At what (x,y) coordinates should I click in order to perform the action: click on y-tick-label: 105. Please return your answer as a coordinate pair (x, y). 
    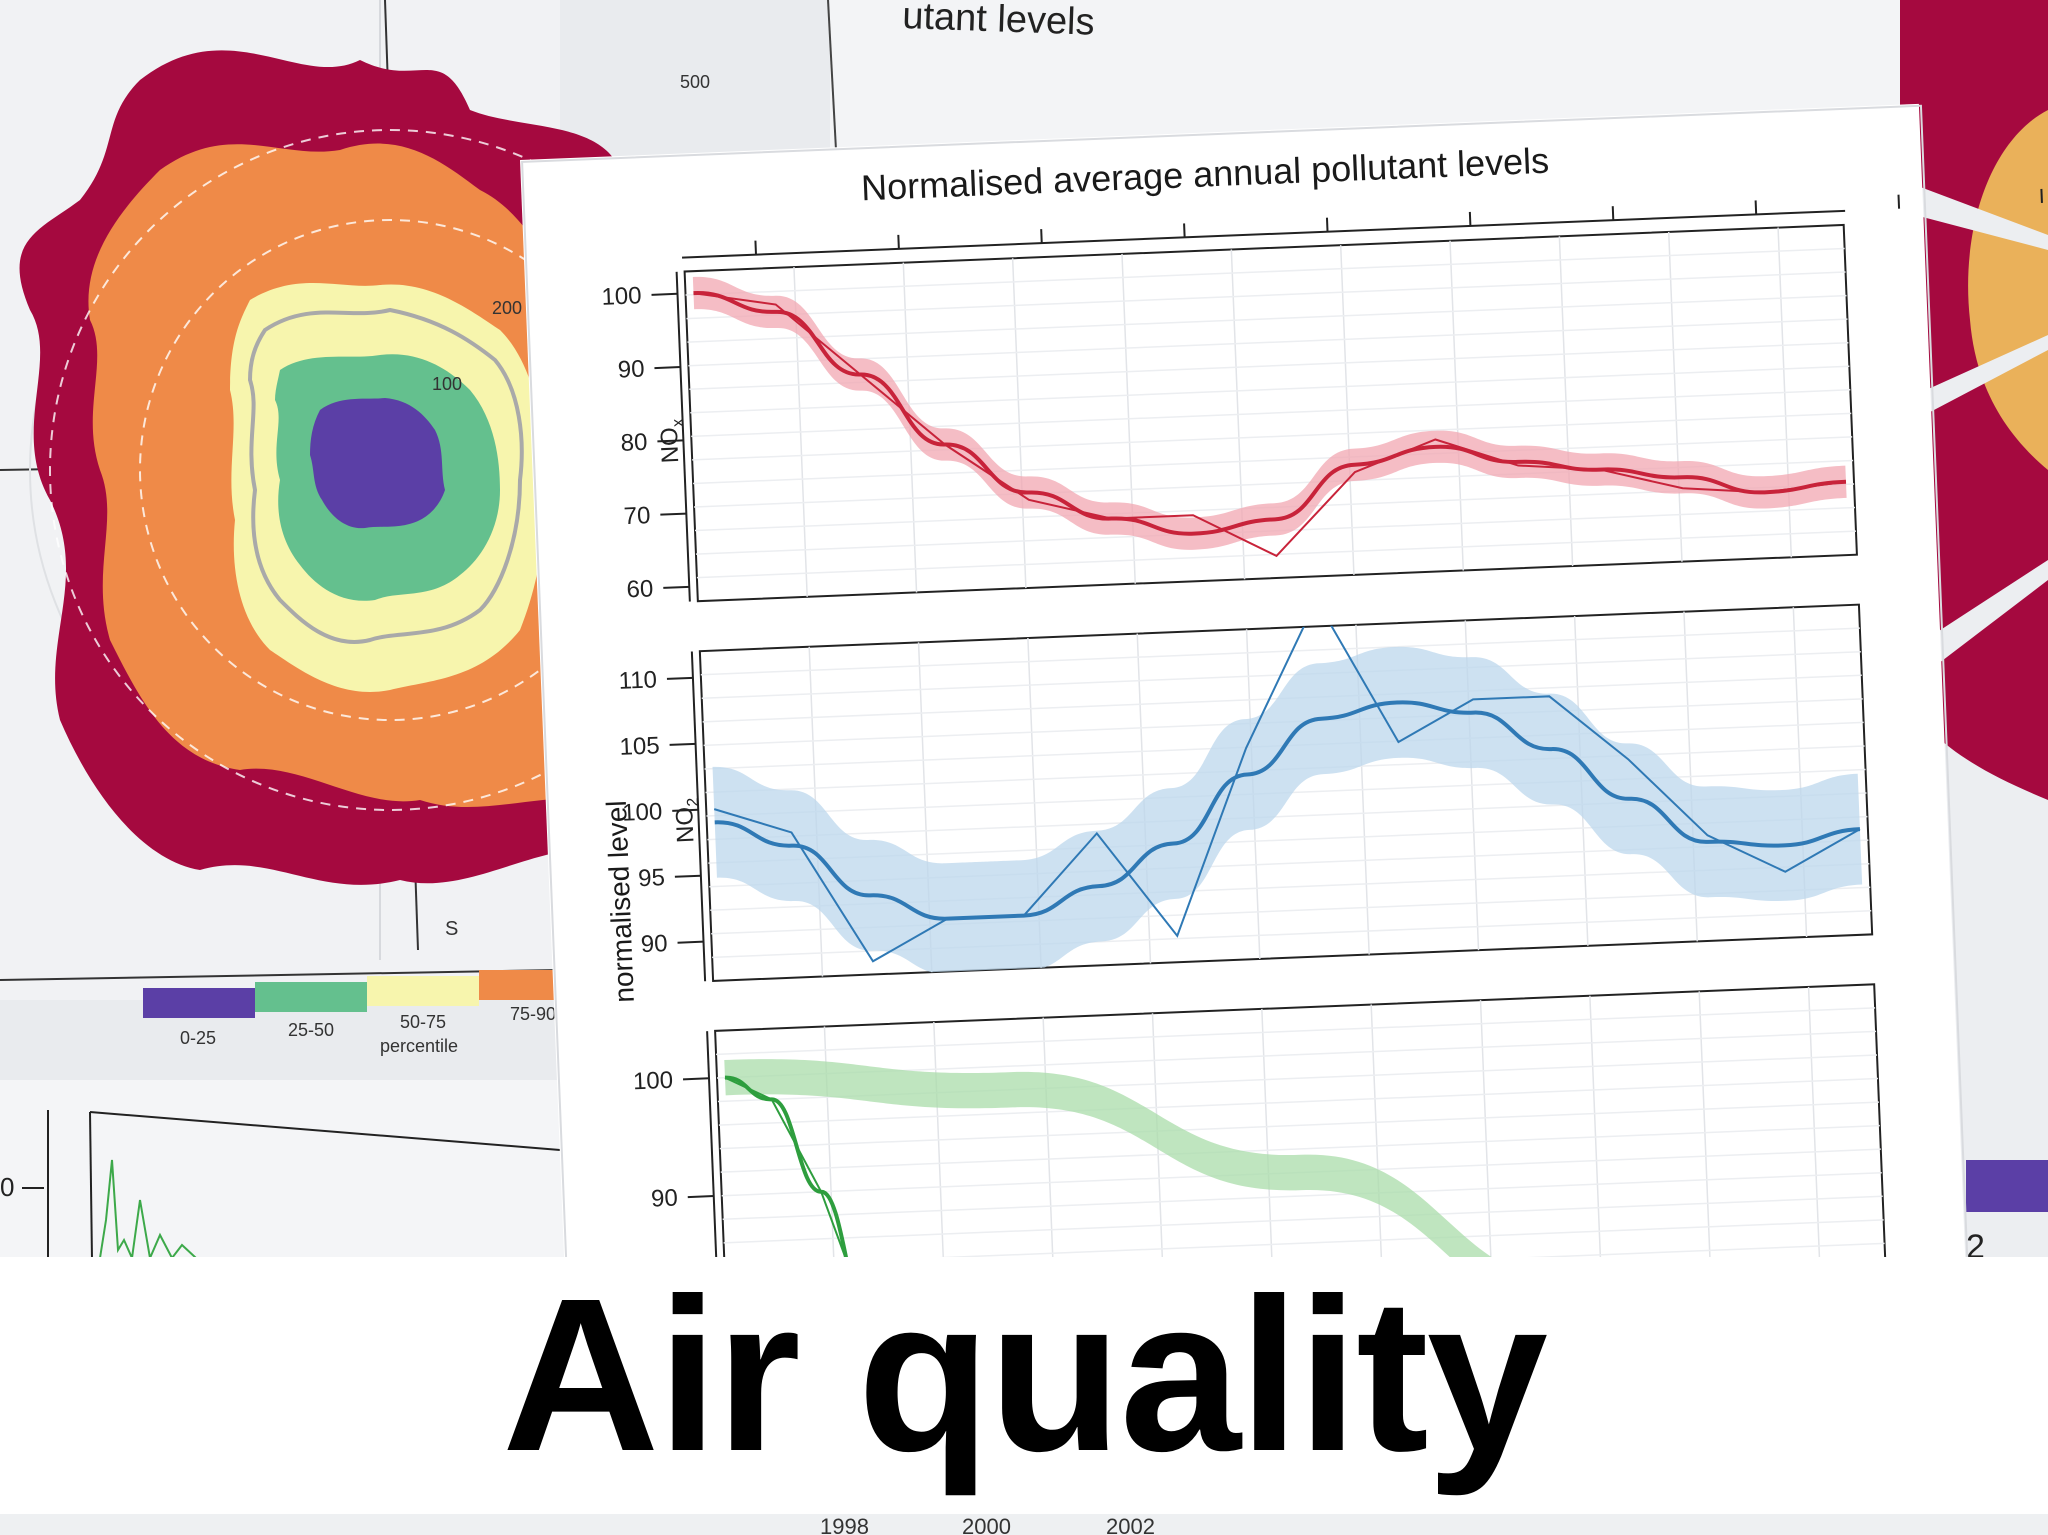
    Looking at the image, I should click on (639, 746).